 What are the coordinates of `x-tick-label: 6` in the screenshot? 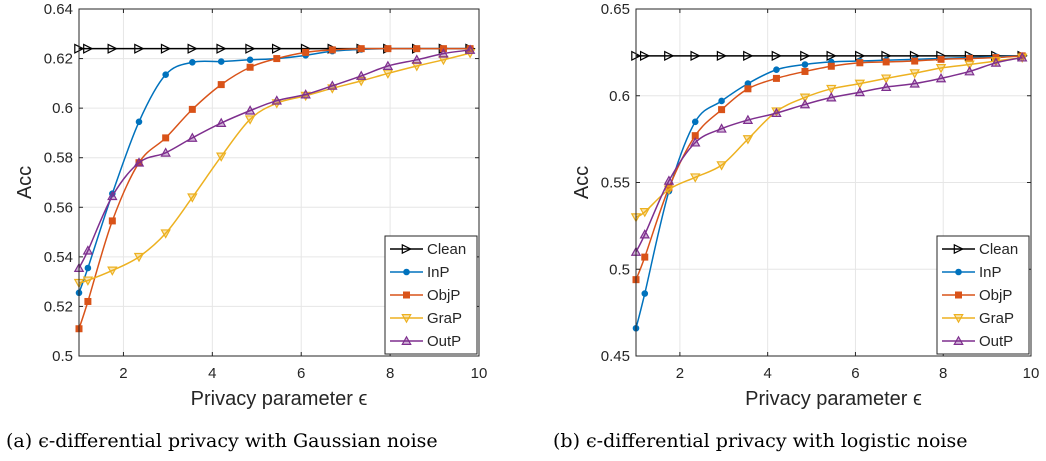 It's located at (855, 373).